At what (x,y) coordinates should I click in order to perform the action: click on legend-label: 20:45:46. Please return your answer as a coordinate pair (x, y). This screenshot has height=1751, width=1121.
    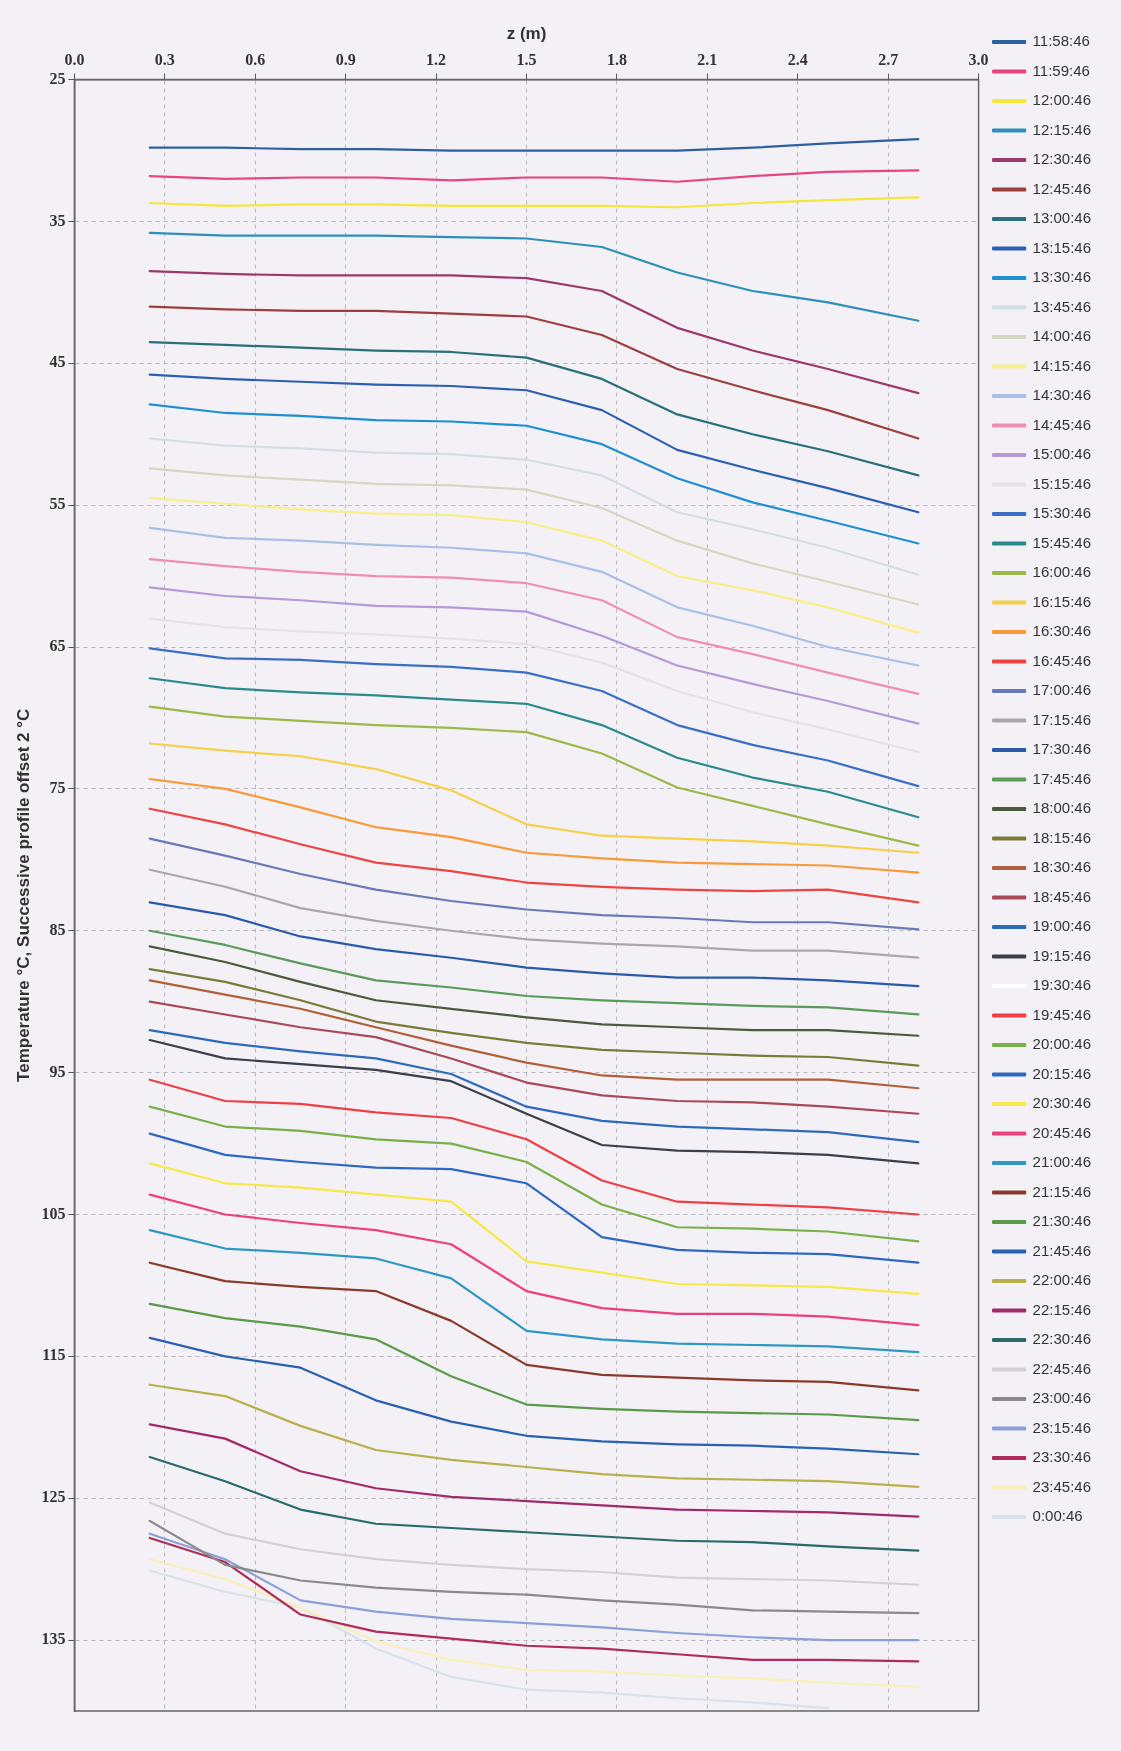
    Looking at the image, I should click on (1061, 1132).